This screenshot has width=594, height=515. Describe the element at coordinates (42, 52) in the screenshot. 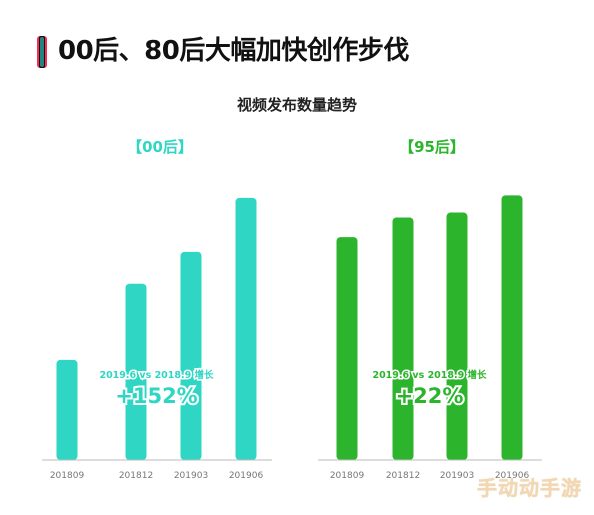

I see `tiktok-logo-icon` at that location.